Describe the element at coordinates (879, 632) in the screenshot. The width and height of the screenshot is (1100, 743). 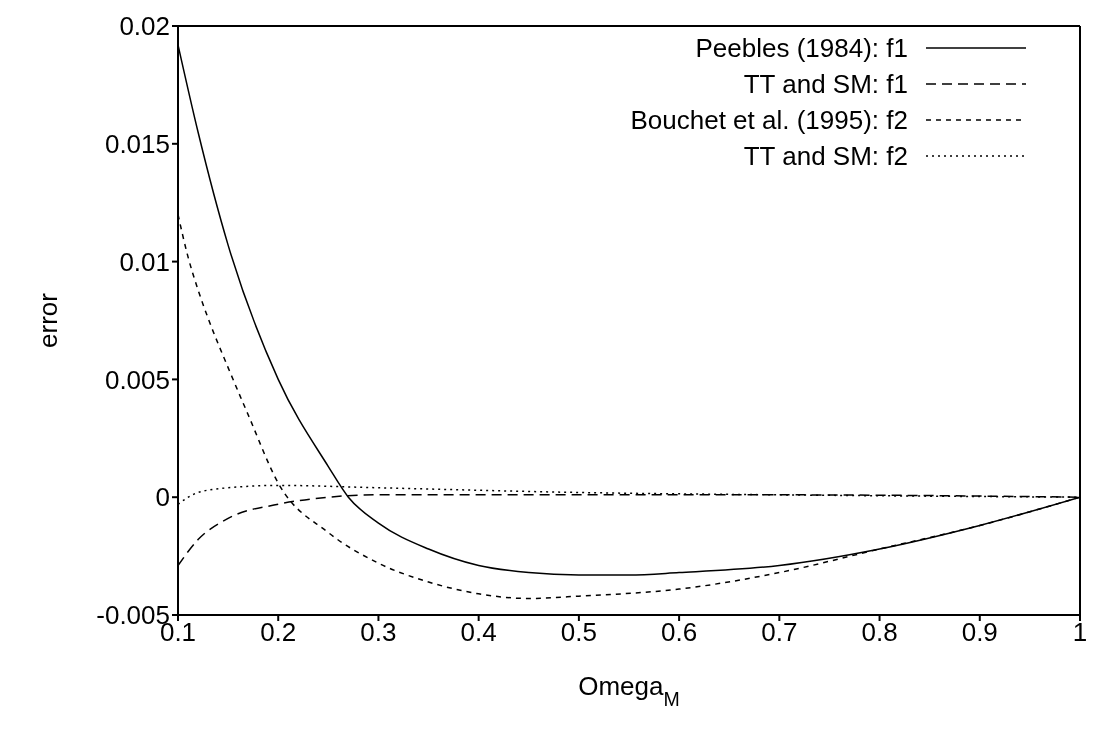
I see `x-tick-label: 0.8` at that location.